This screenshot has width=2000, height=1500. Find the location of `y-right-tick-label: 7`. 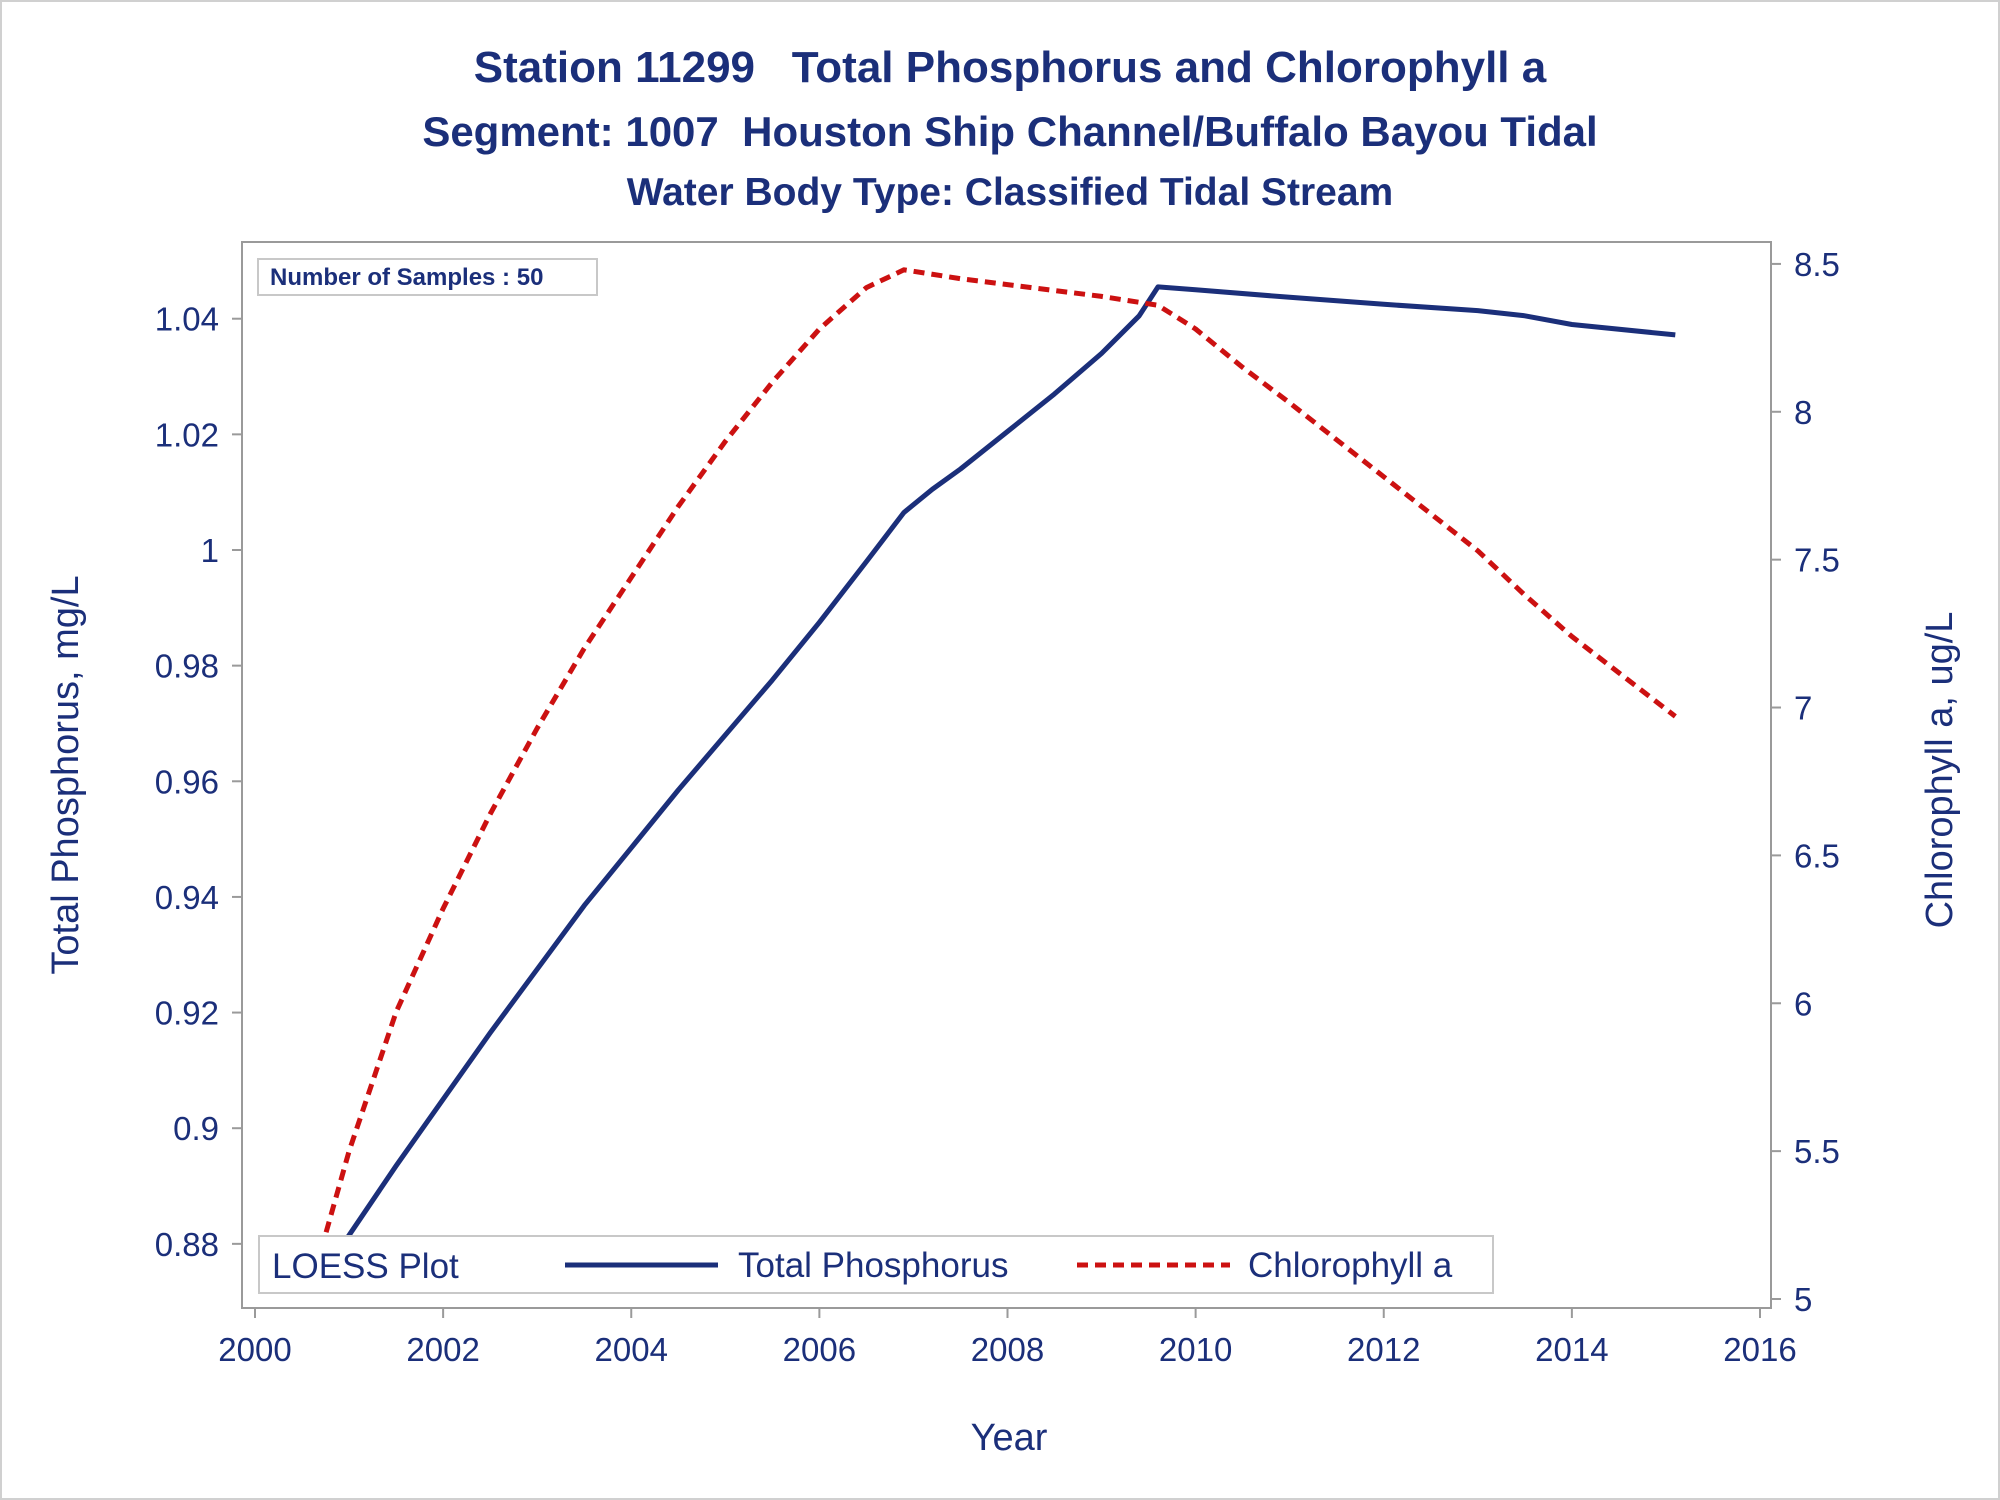

y-right-tick-label: 7 is located at coordinates (1803, 708).